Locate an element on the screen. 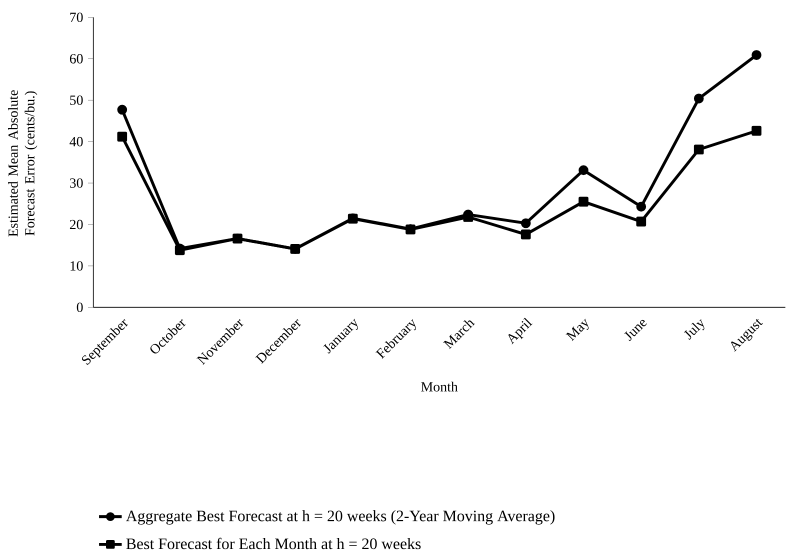 The width and height of the screenshot is (788, 558). y-tick-label: 10 is located at coordinates (76, 266).